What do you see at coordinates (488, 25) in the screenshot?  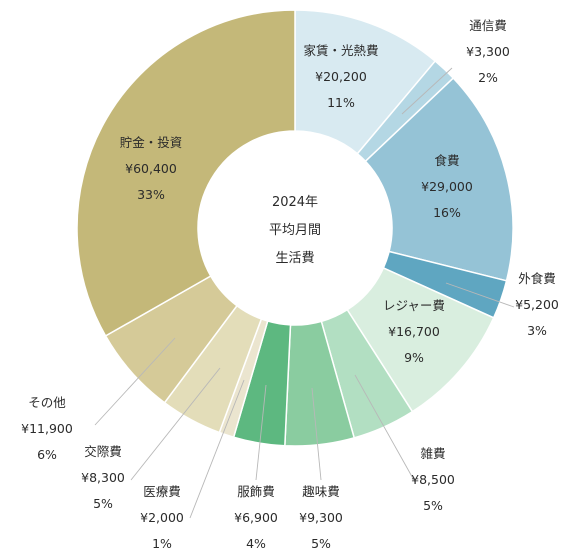 I see `slice-label-name-1: 通信費` at bounding box center [488, 25].